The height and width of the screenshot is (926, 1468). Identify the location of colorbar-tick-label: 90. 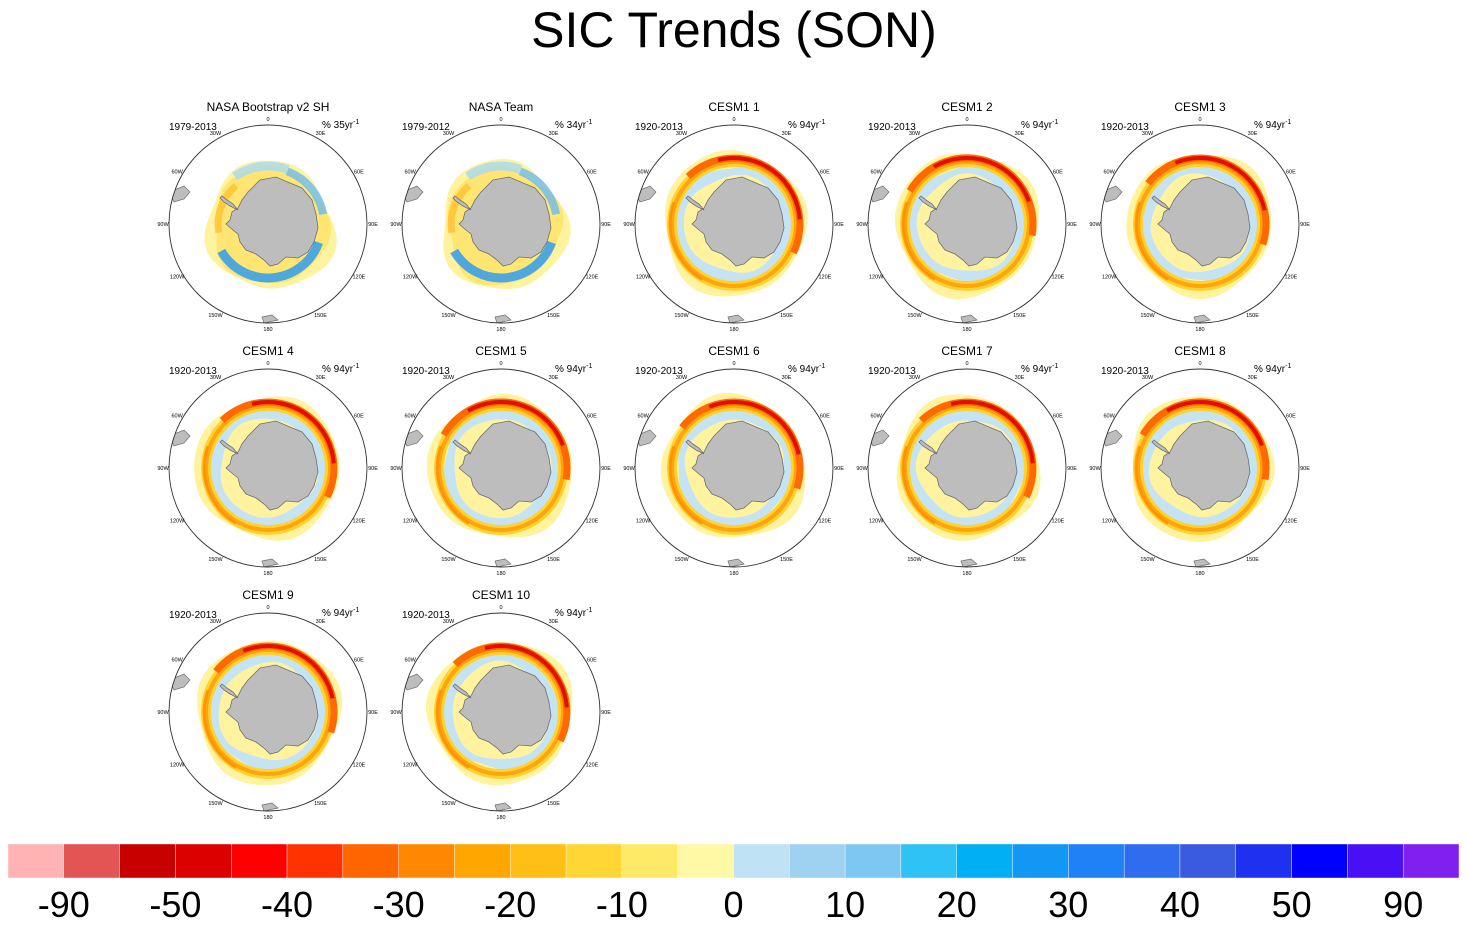
(1403, 904).